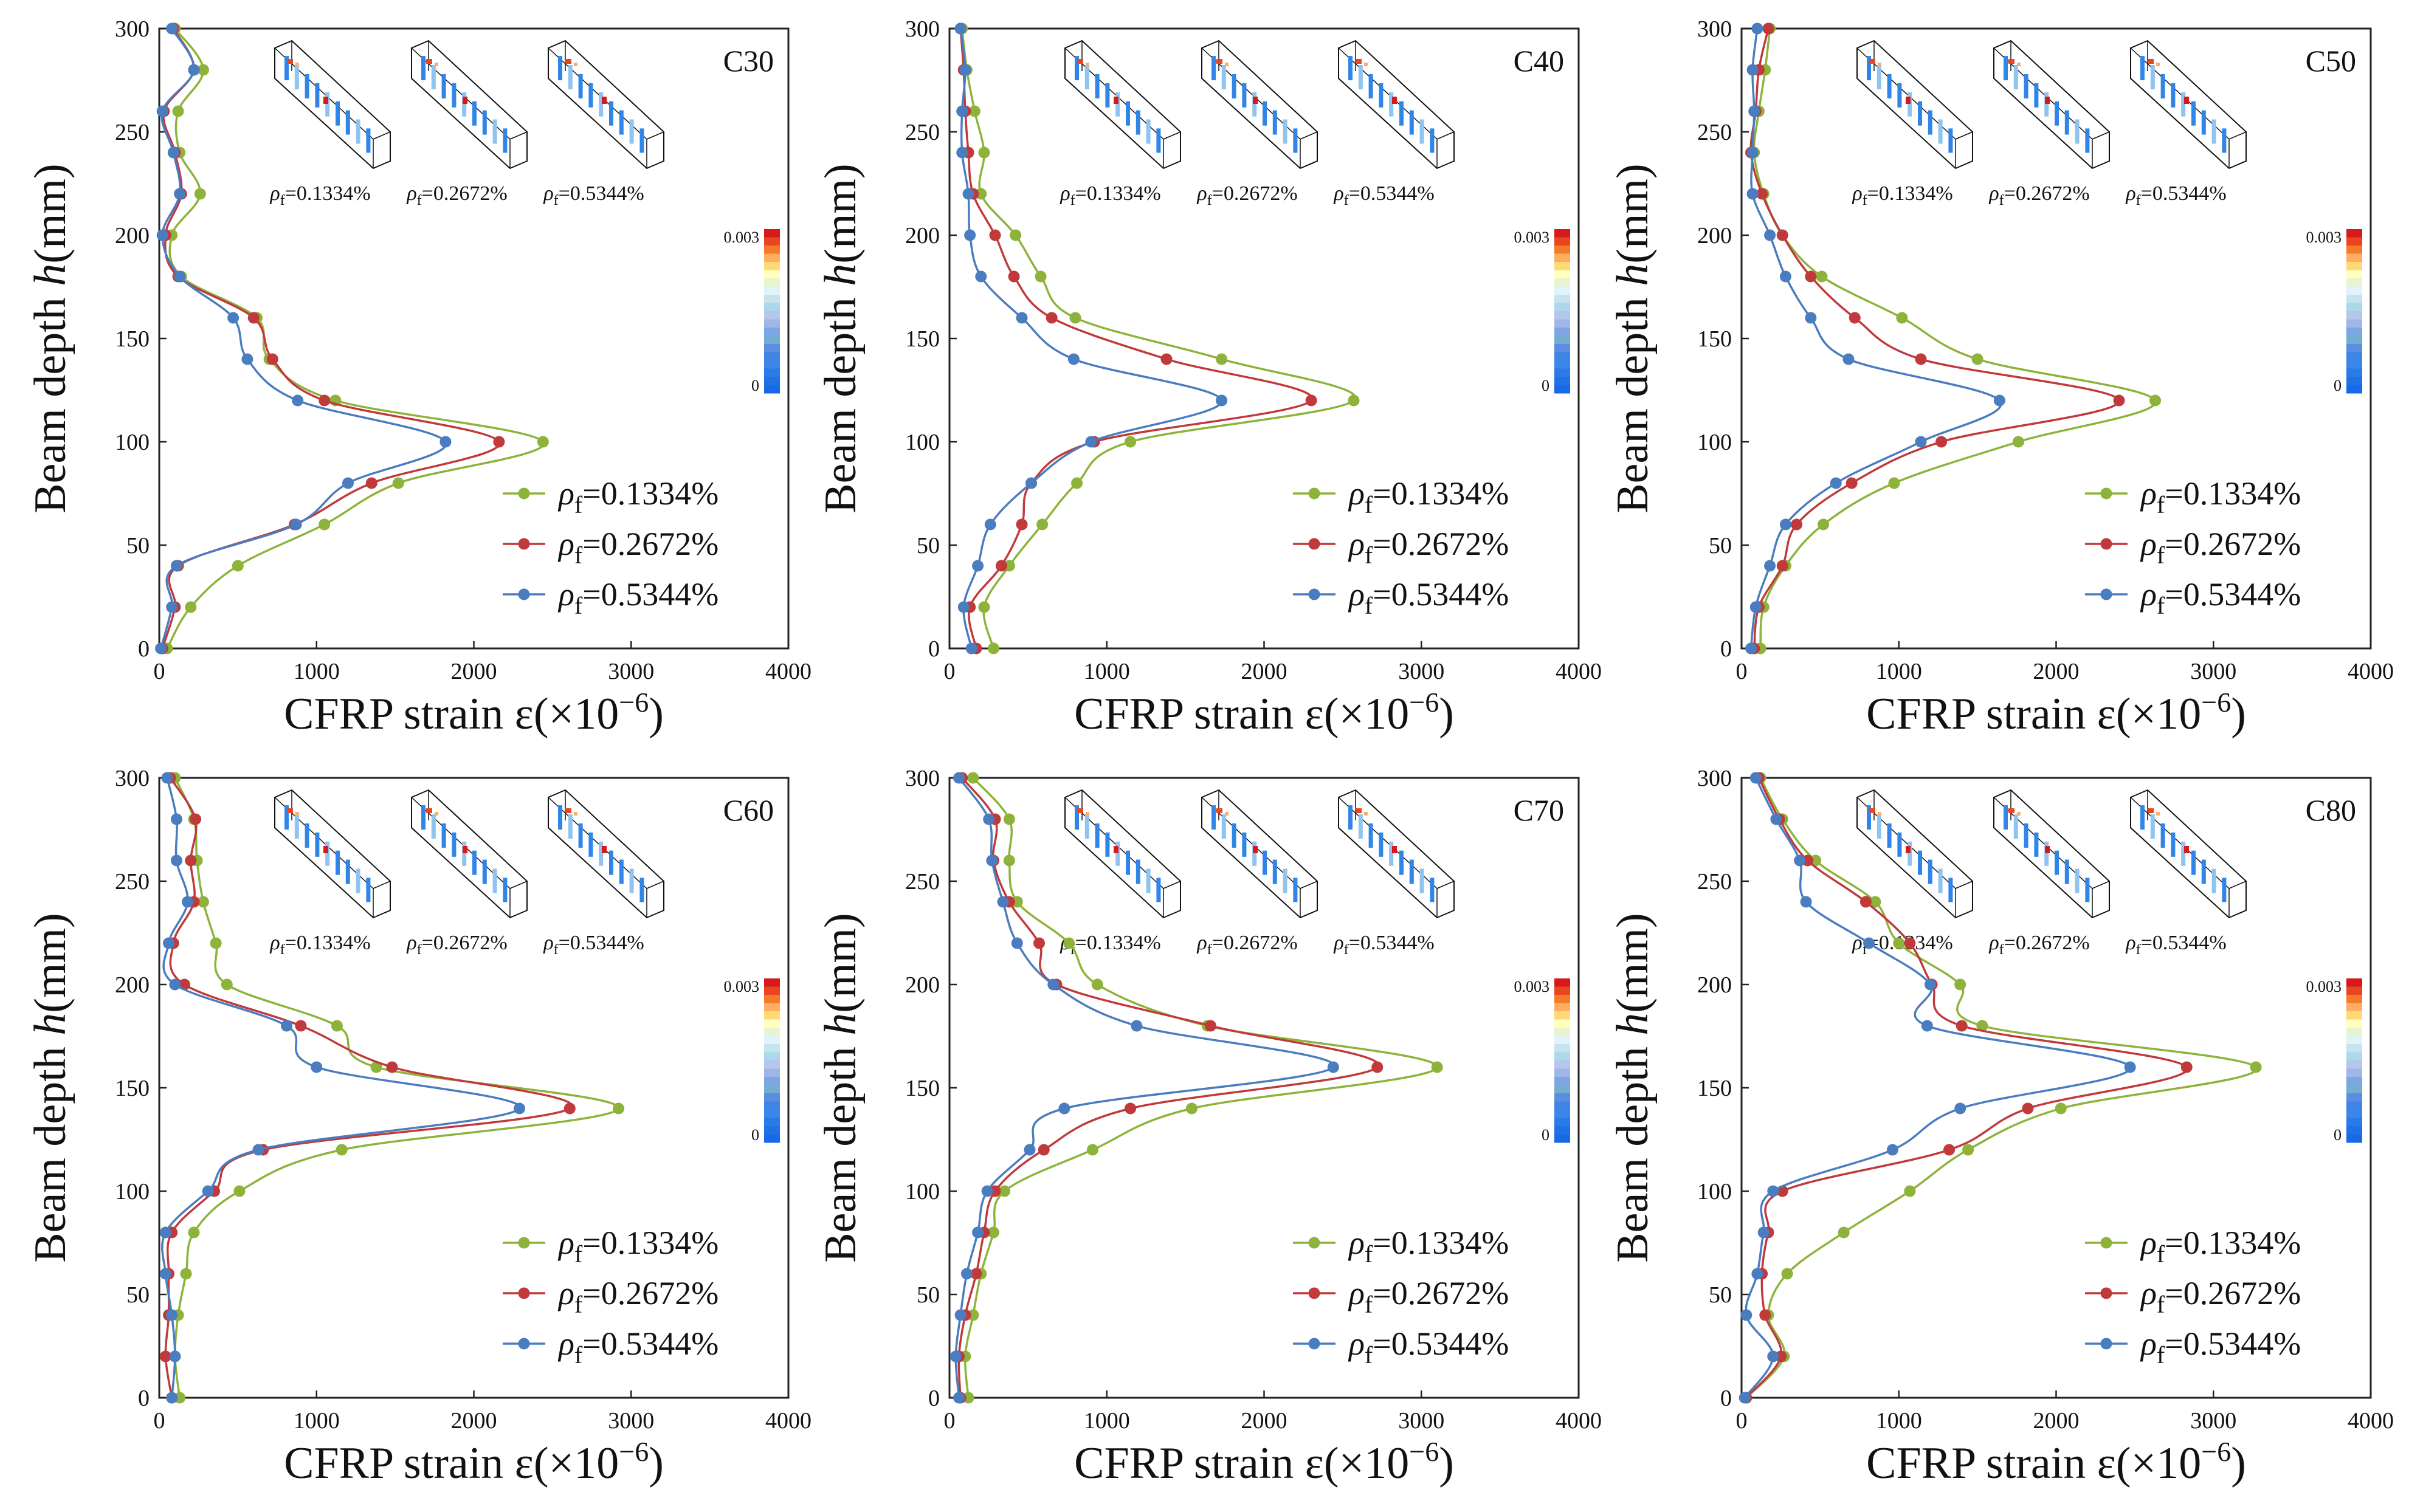  I want to click on x-axis-title-main: CFRP strain ε(×10, so click(2033, 714).